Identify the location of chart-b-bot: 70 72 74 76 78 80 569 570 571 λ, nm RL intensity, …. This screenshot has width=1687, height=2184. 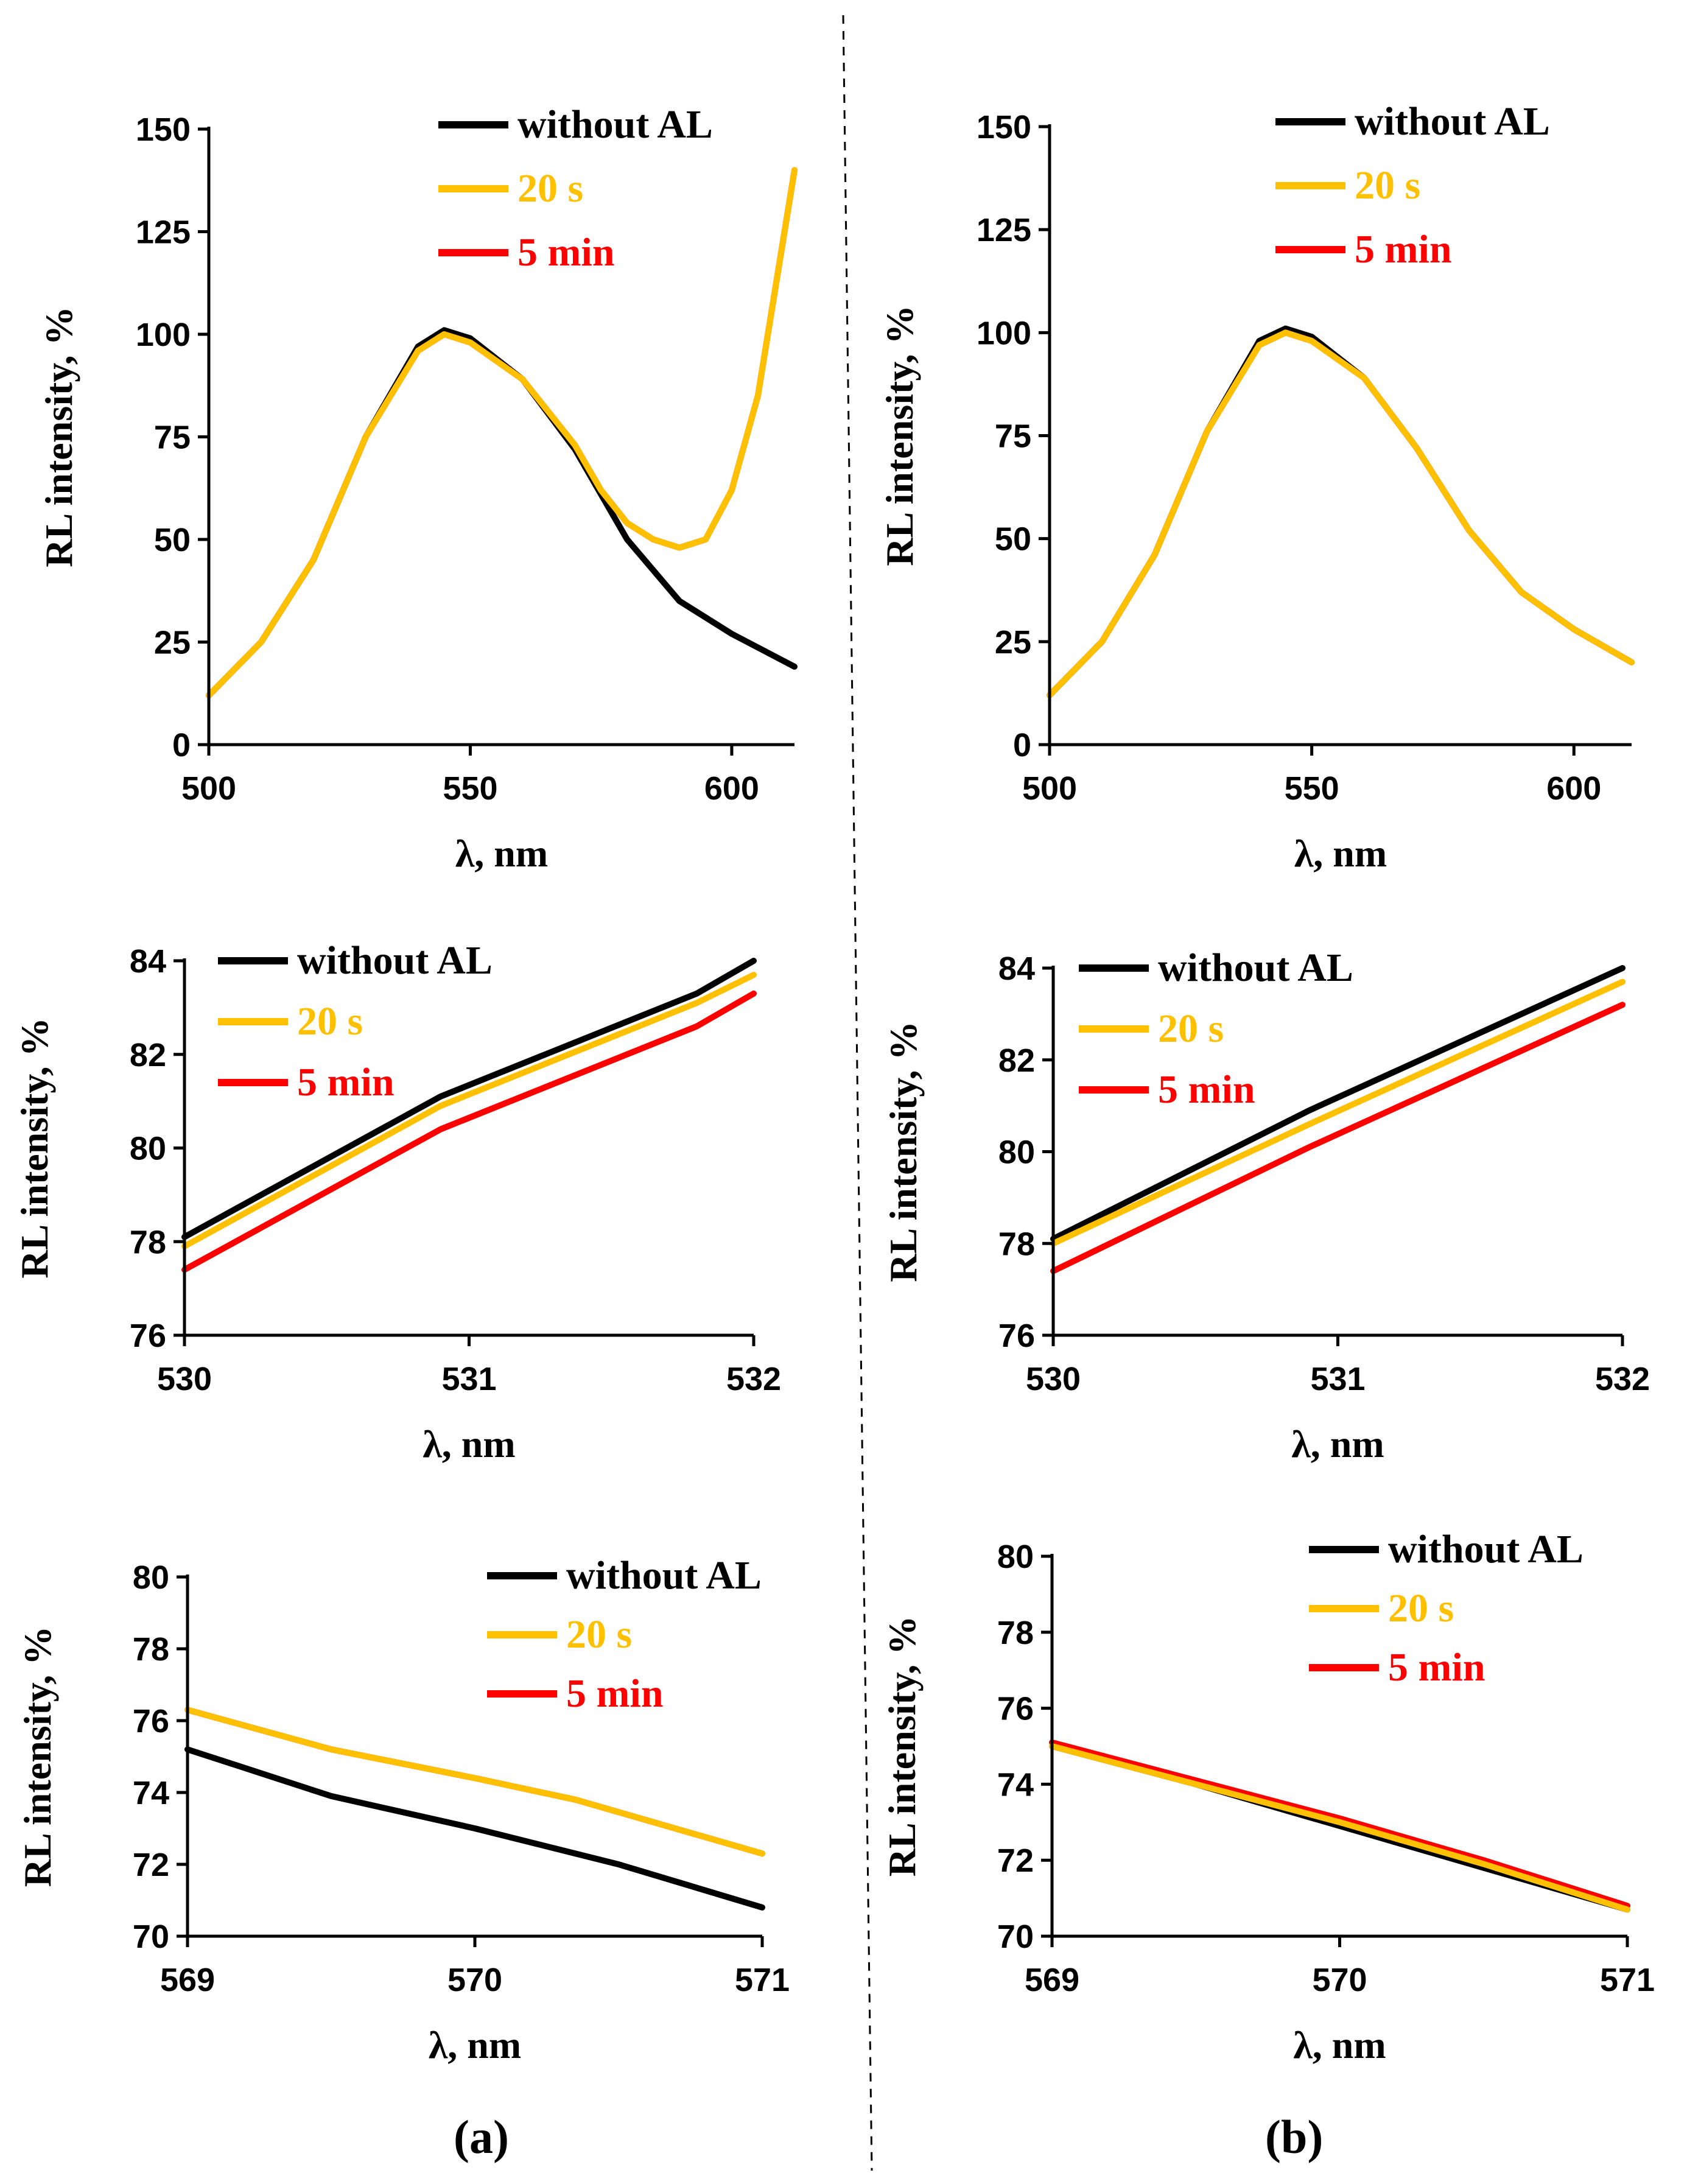
(1267, 1796).